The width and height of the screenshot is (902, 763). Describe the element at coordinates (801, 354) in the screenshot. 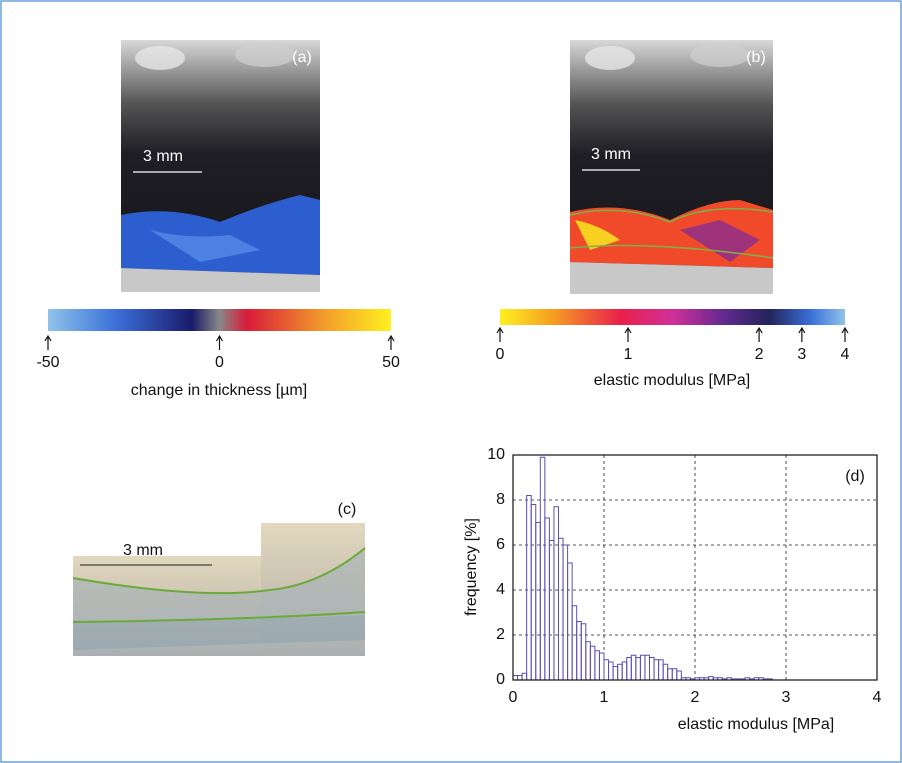

I see `colorbar-tick-label: 3` at that location.